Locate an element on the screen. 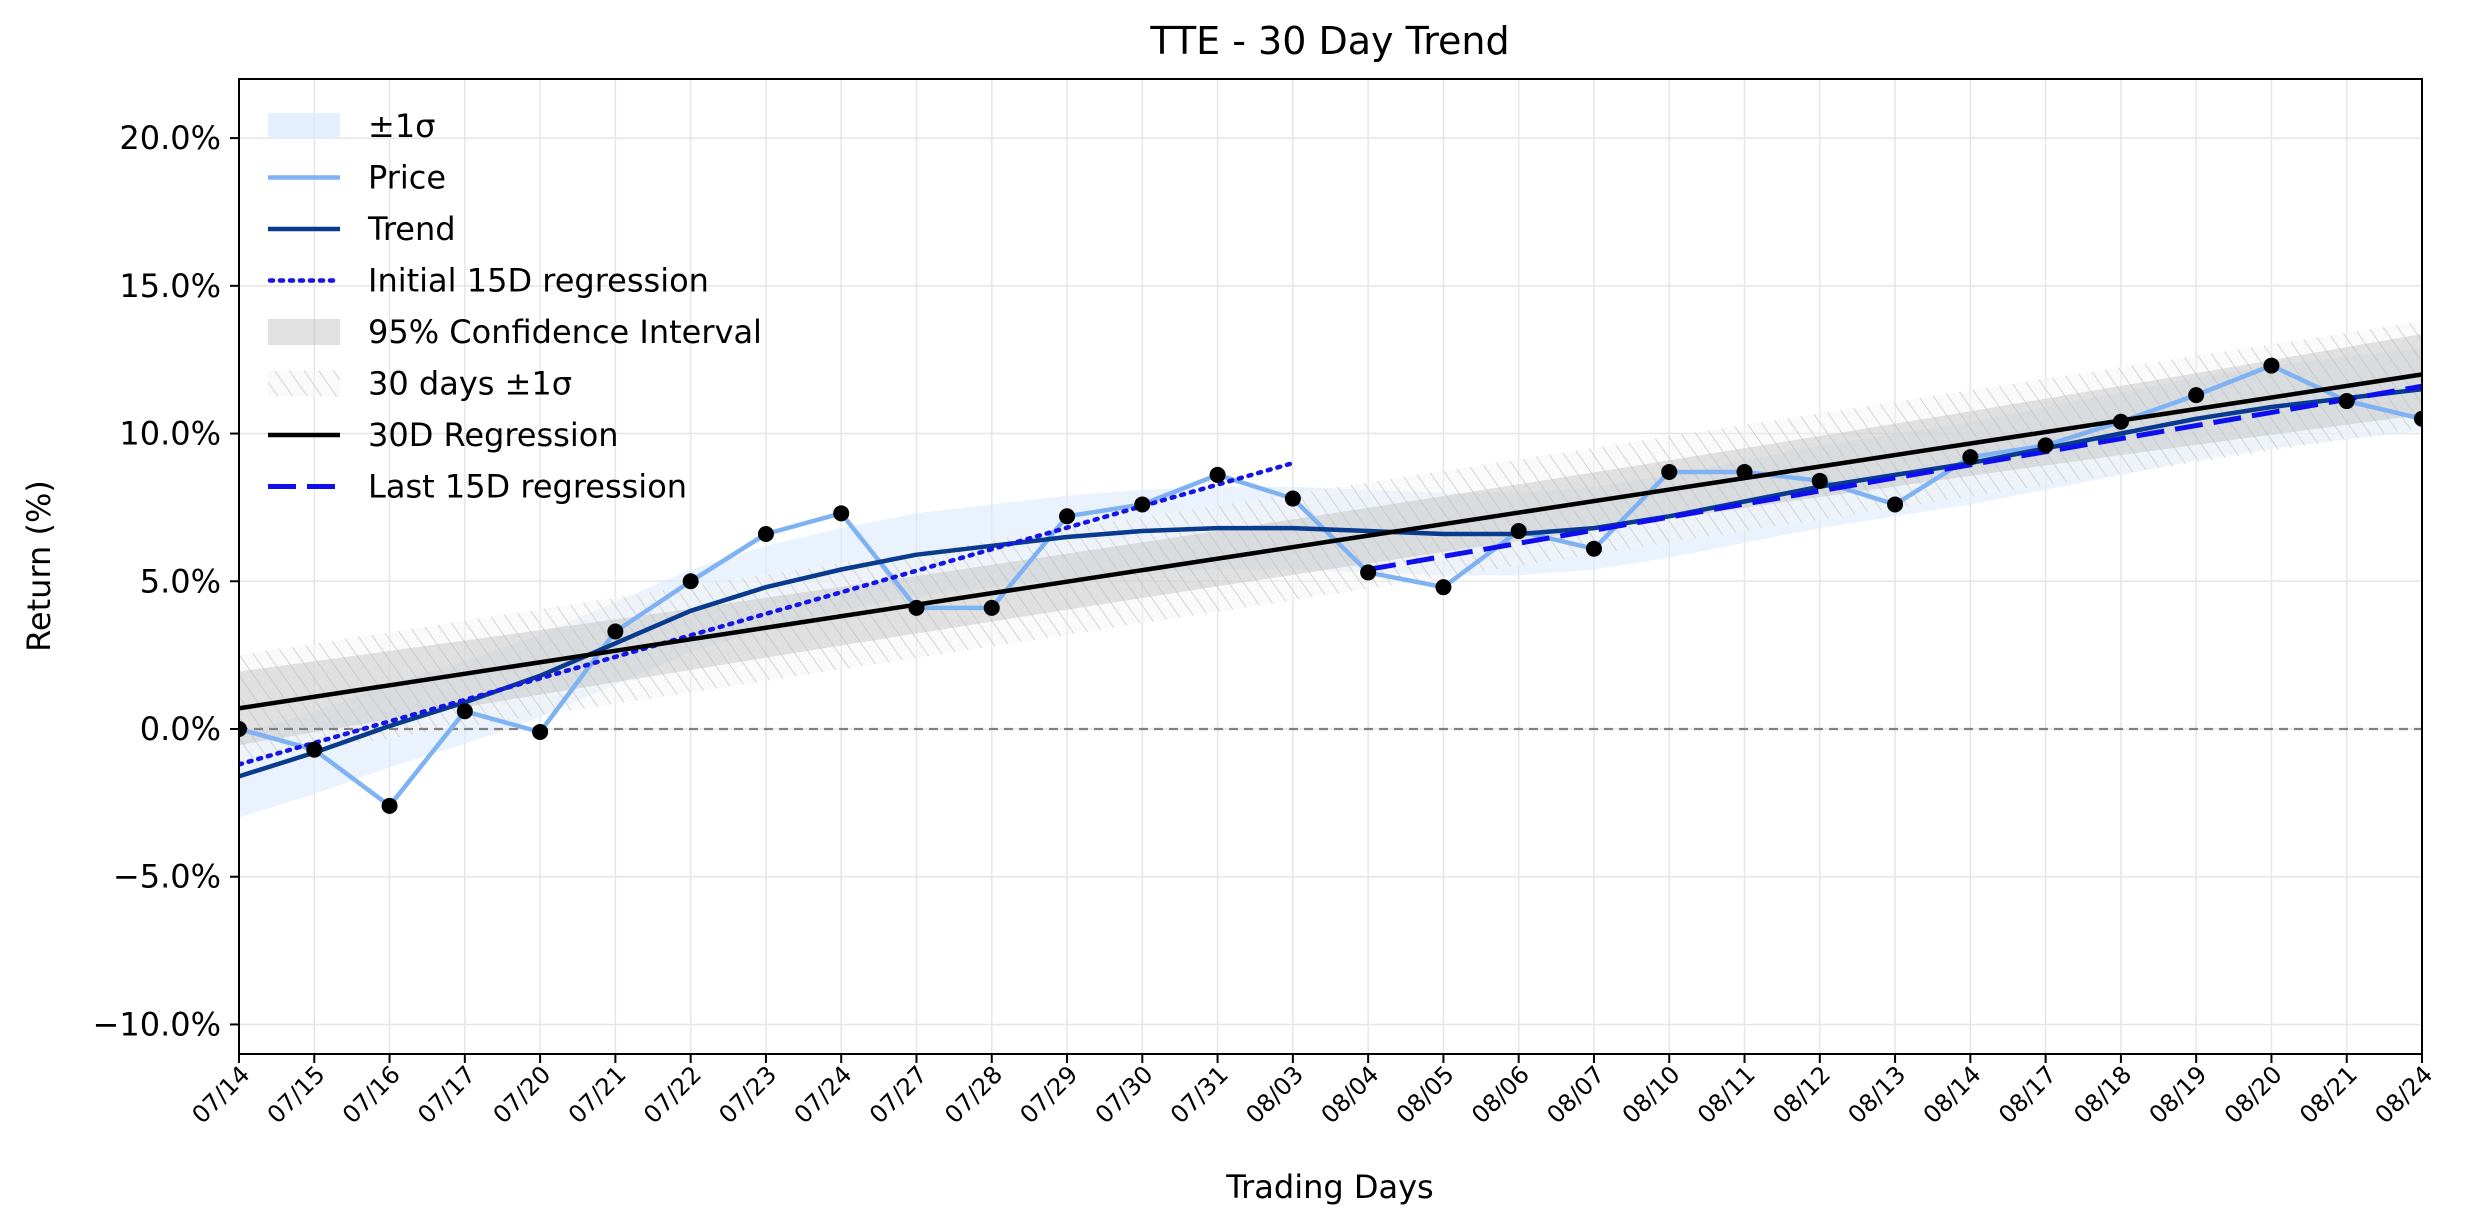 This screenshot has width=2474, height=1228. x-tick-label: 08/18 is located at coordinates (2102, 1094).